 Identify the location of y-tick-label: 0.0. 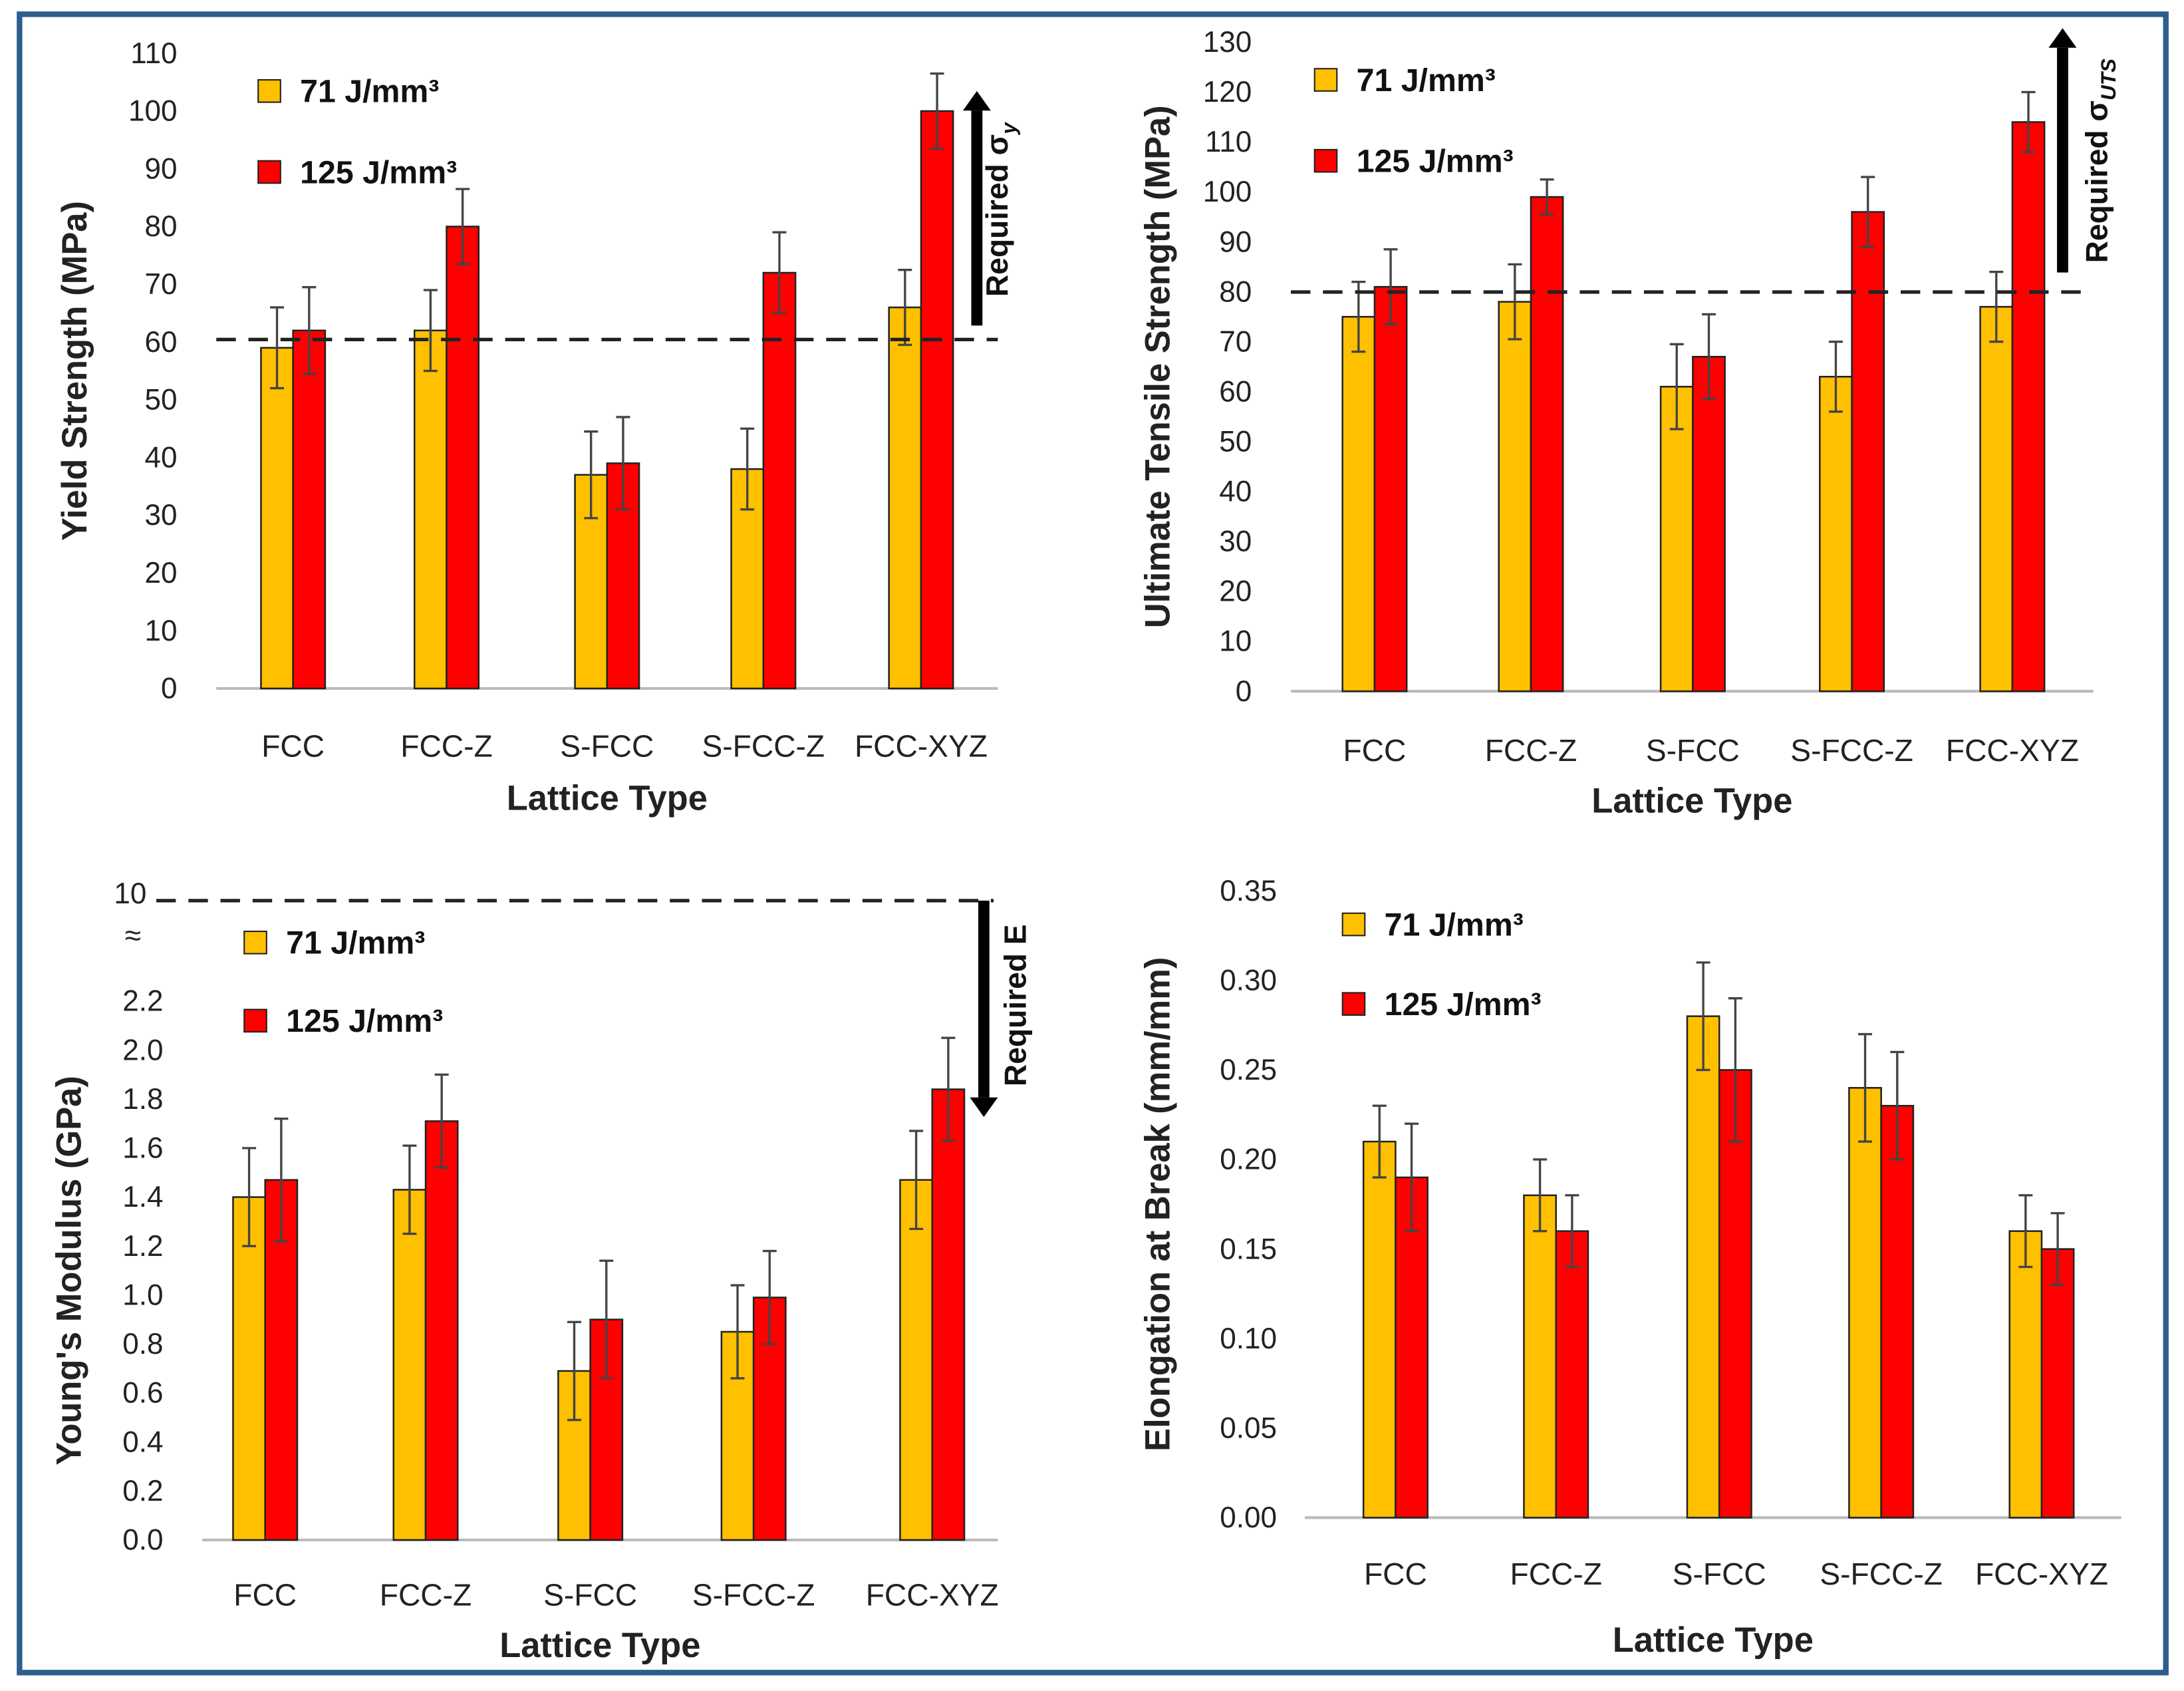
(142, 1541).